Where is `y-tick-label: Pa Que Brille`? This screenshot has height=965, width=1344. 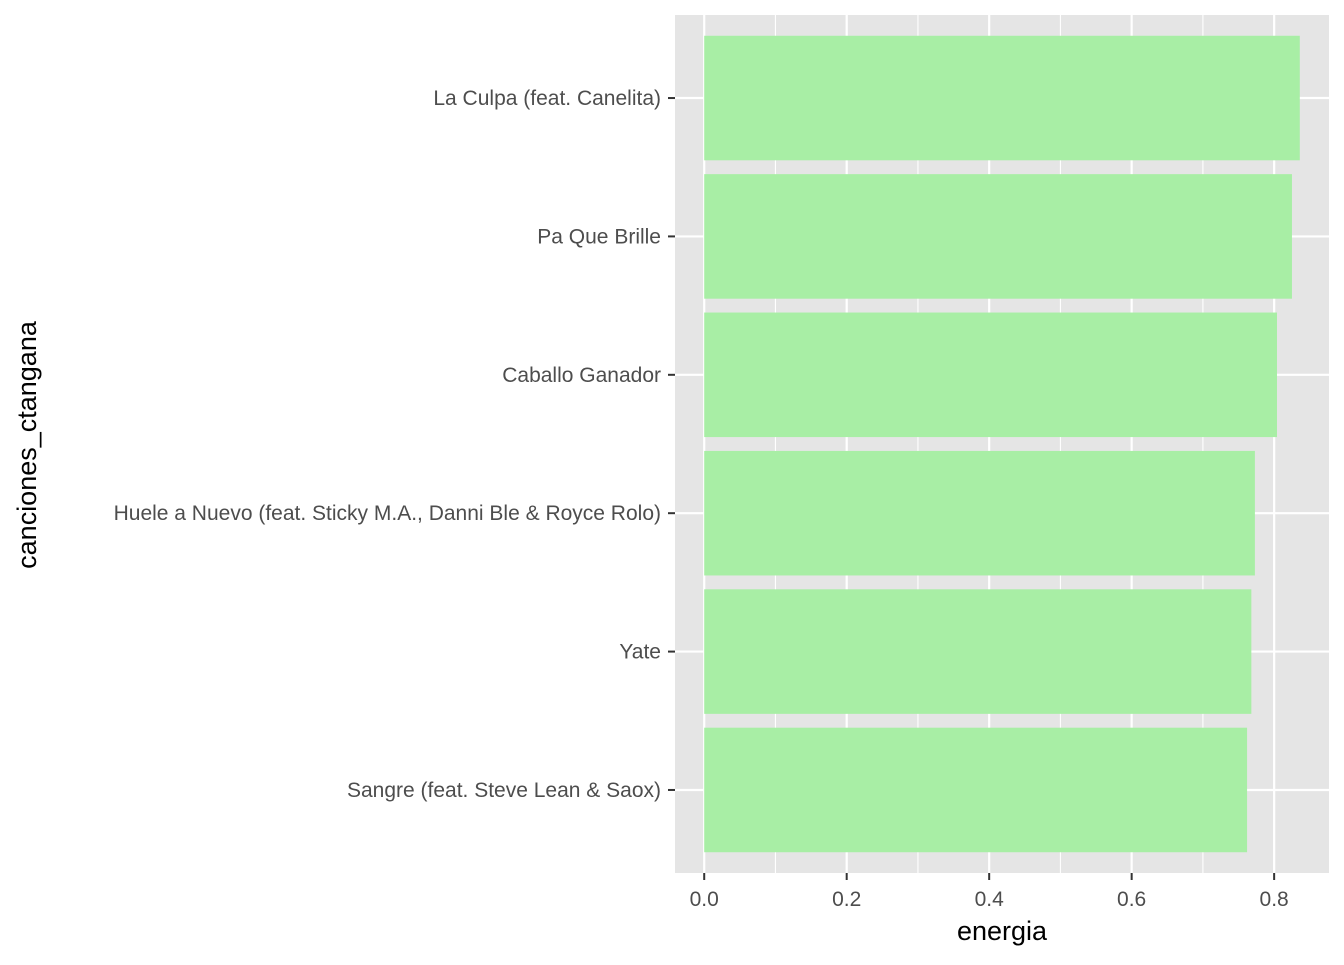 y-tick-label: Pa Que Brille is located at coordinates (599, 236).